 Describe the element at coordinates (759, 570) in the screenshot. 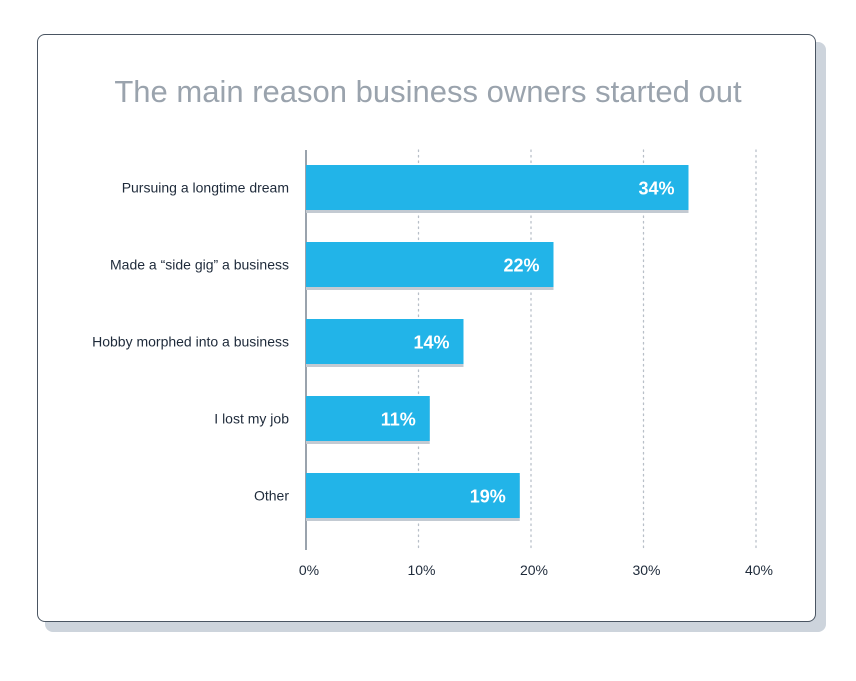

I see `x-tick-label: 40%` at that location.